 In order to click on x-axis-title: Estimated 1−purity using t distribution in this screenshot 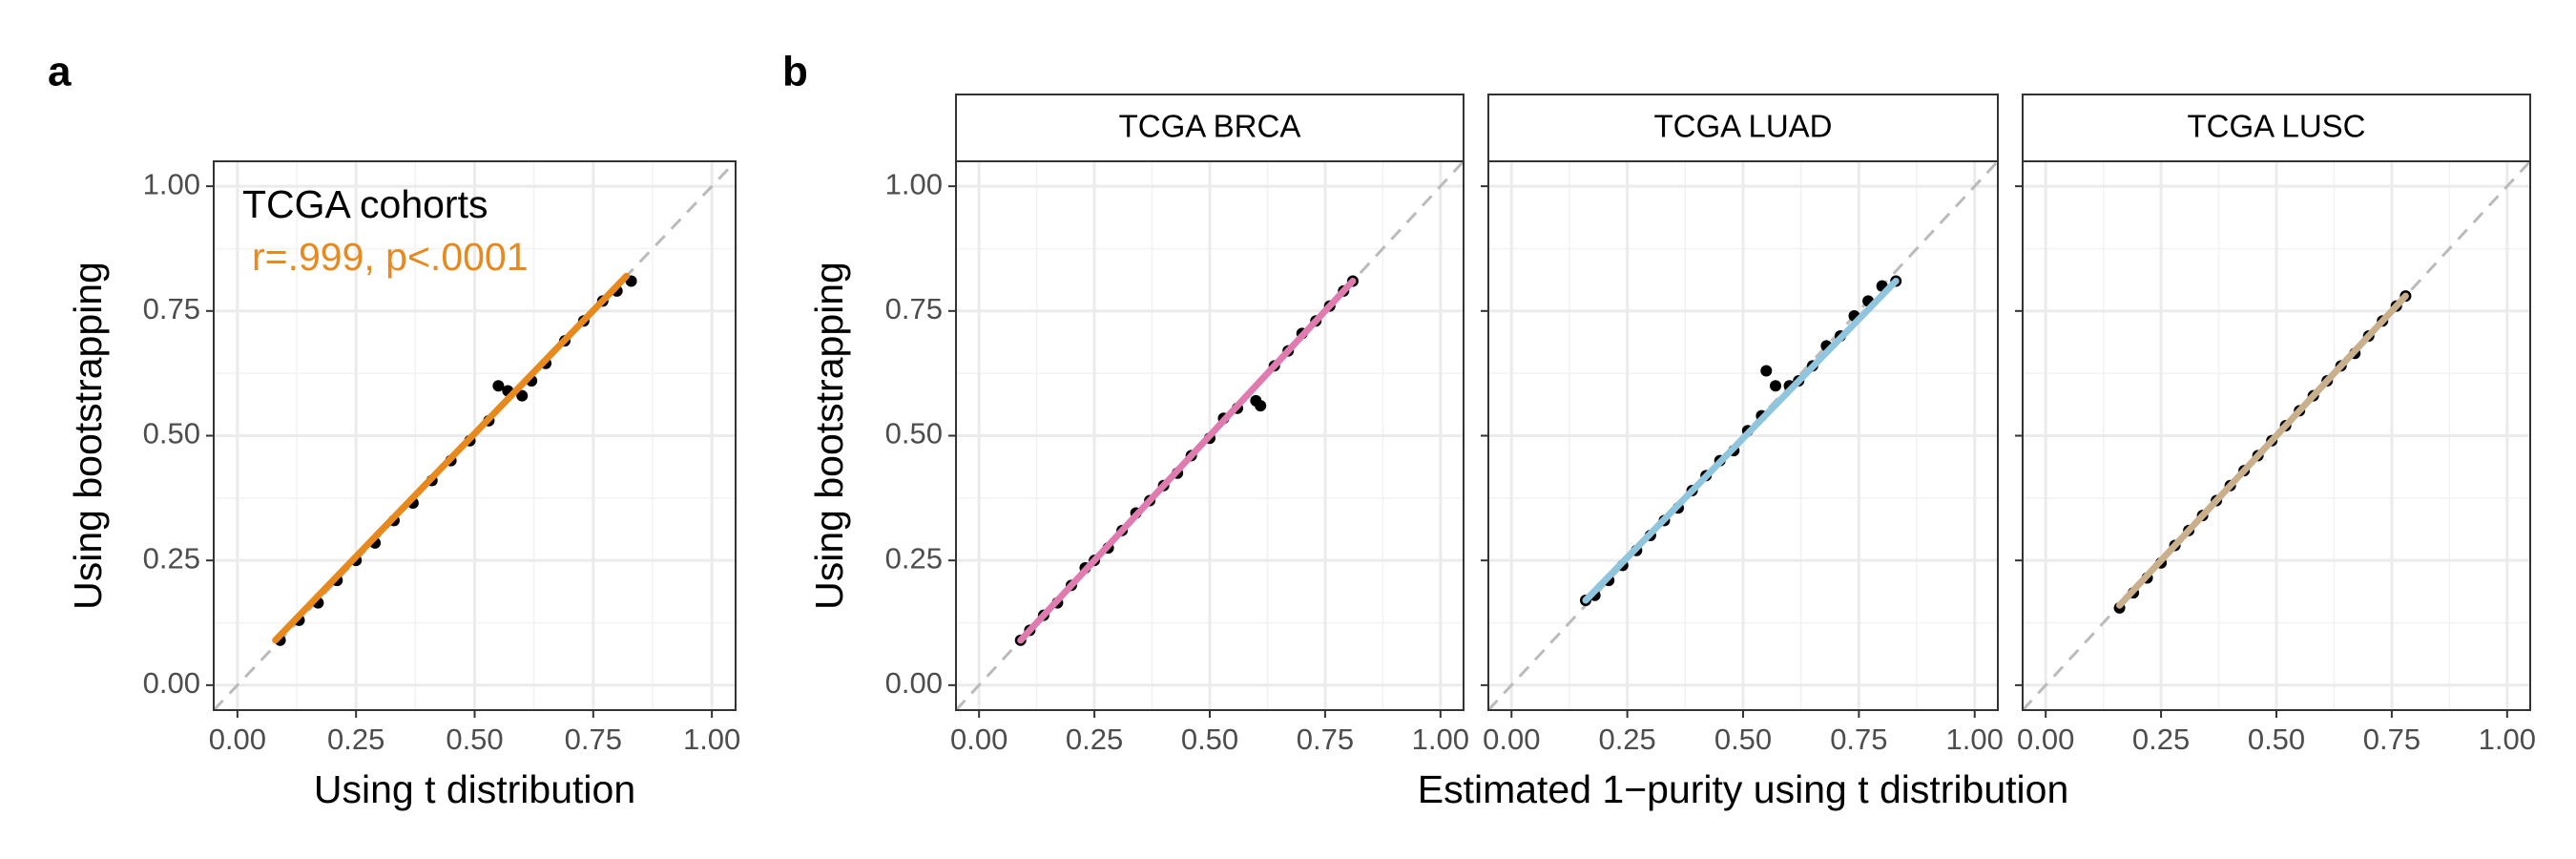, I will do `click(1743, 789)`.